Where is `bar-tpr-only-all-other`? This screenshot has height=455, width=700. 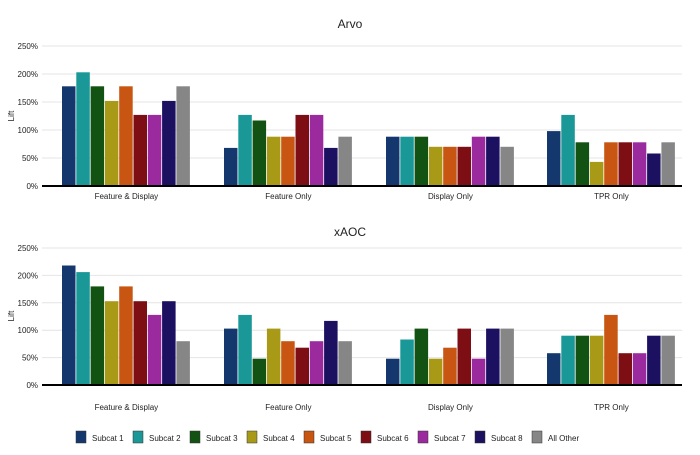
bar-tpr-only-all-other is located at coordinates (668, 164).